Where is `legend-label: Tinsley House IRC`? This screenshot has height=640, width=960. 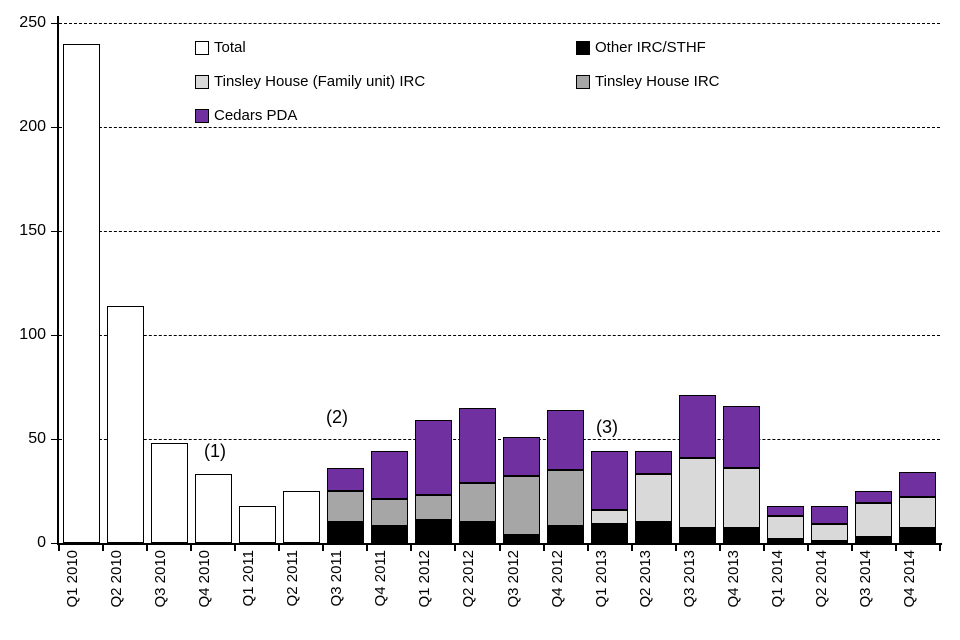
legend-label: Tinsley House IRC is located at coordinates (657, 81).